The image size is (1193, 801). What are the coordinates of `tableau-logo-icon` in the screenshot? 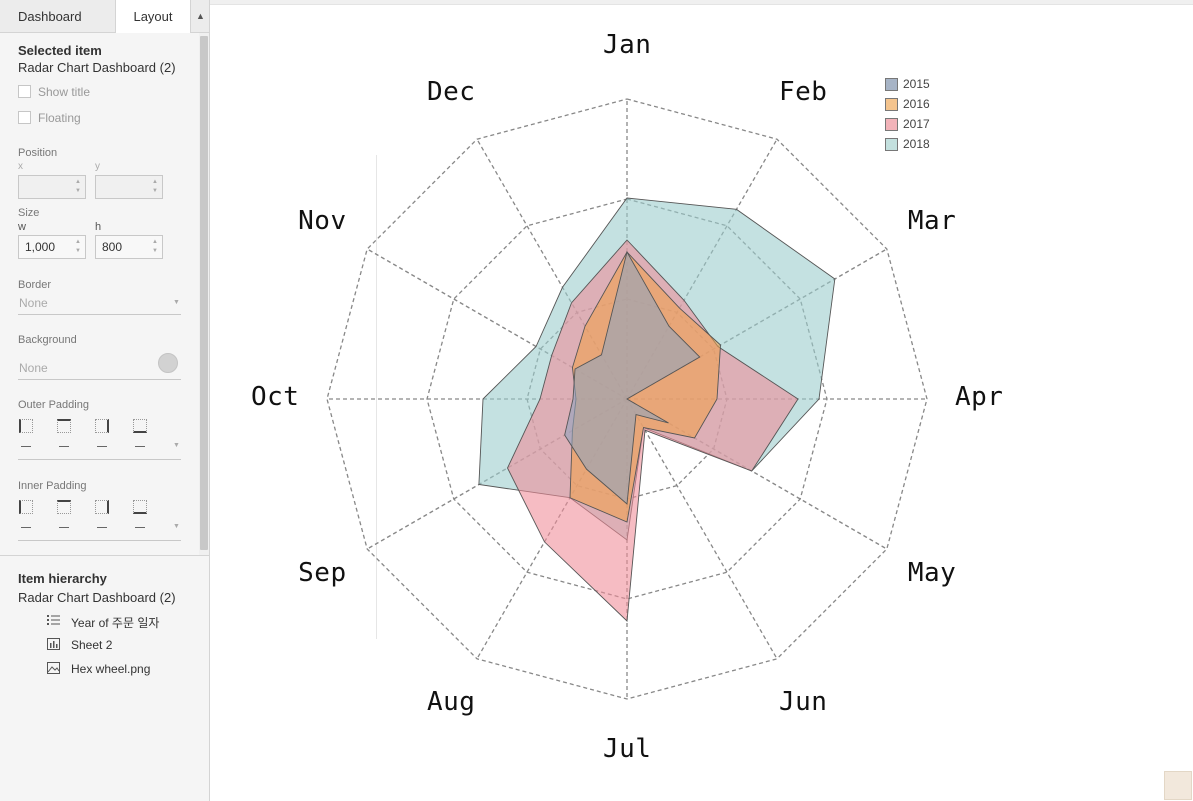 It's located at (1178, 785).